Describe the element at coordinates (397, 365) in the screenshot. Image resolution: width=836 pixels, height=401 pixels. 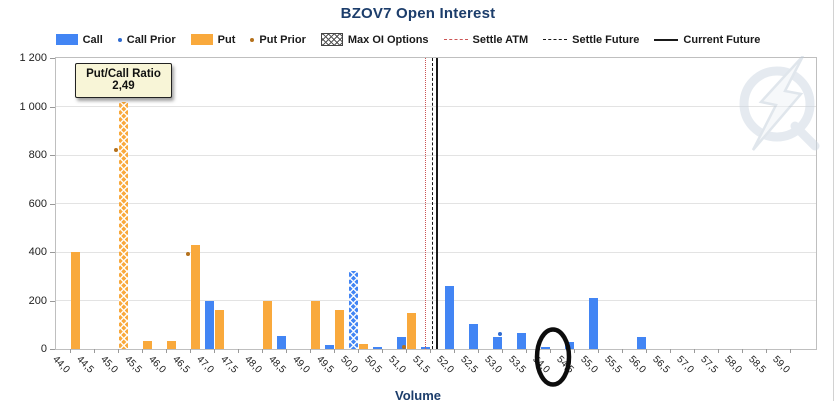
I see `x-axis-label: 51,0` at that location.